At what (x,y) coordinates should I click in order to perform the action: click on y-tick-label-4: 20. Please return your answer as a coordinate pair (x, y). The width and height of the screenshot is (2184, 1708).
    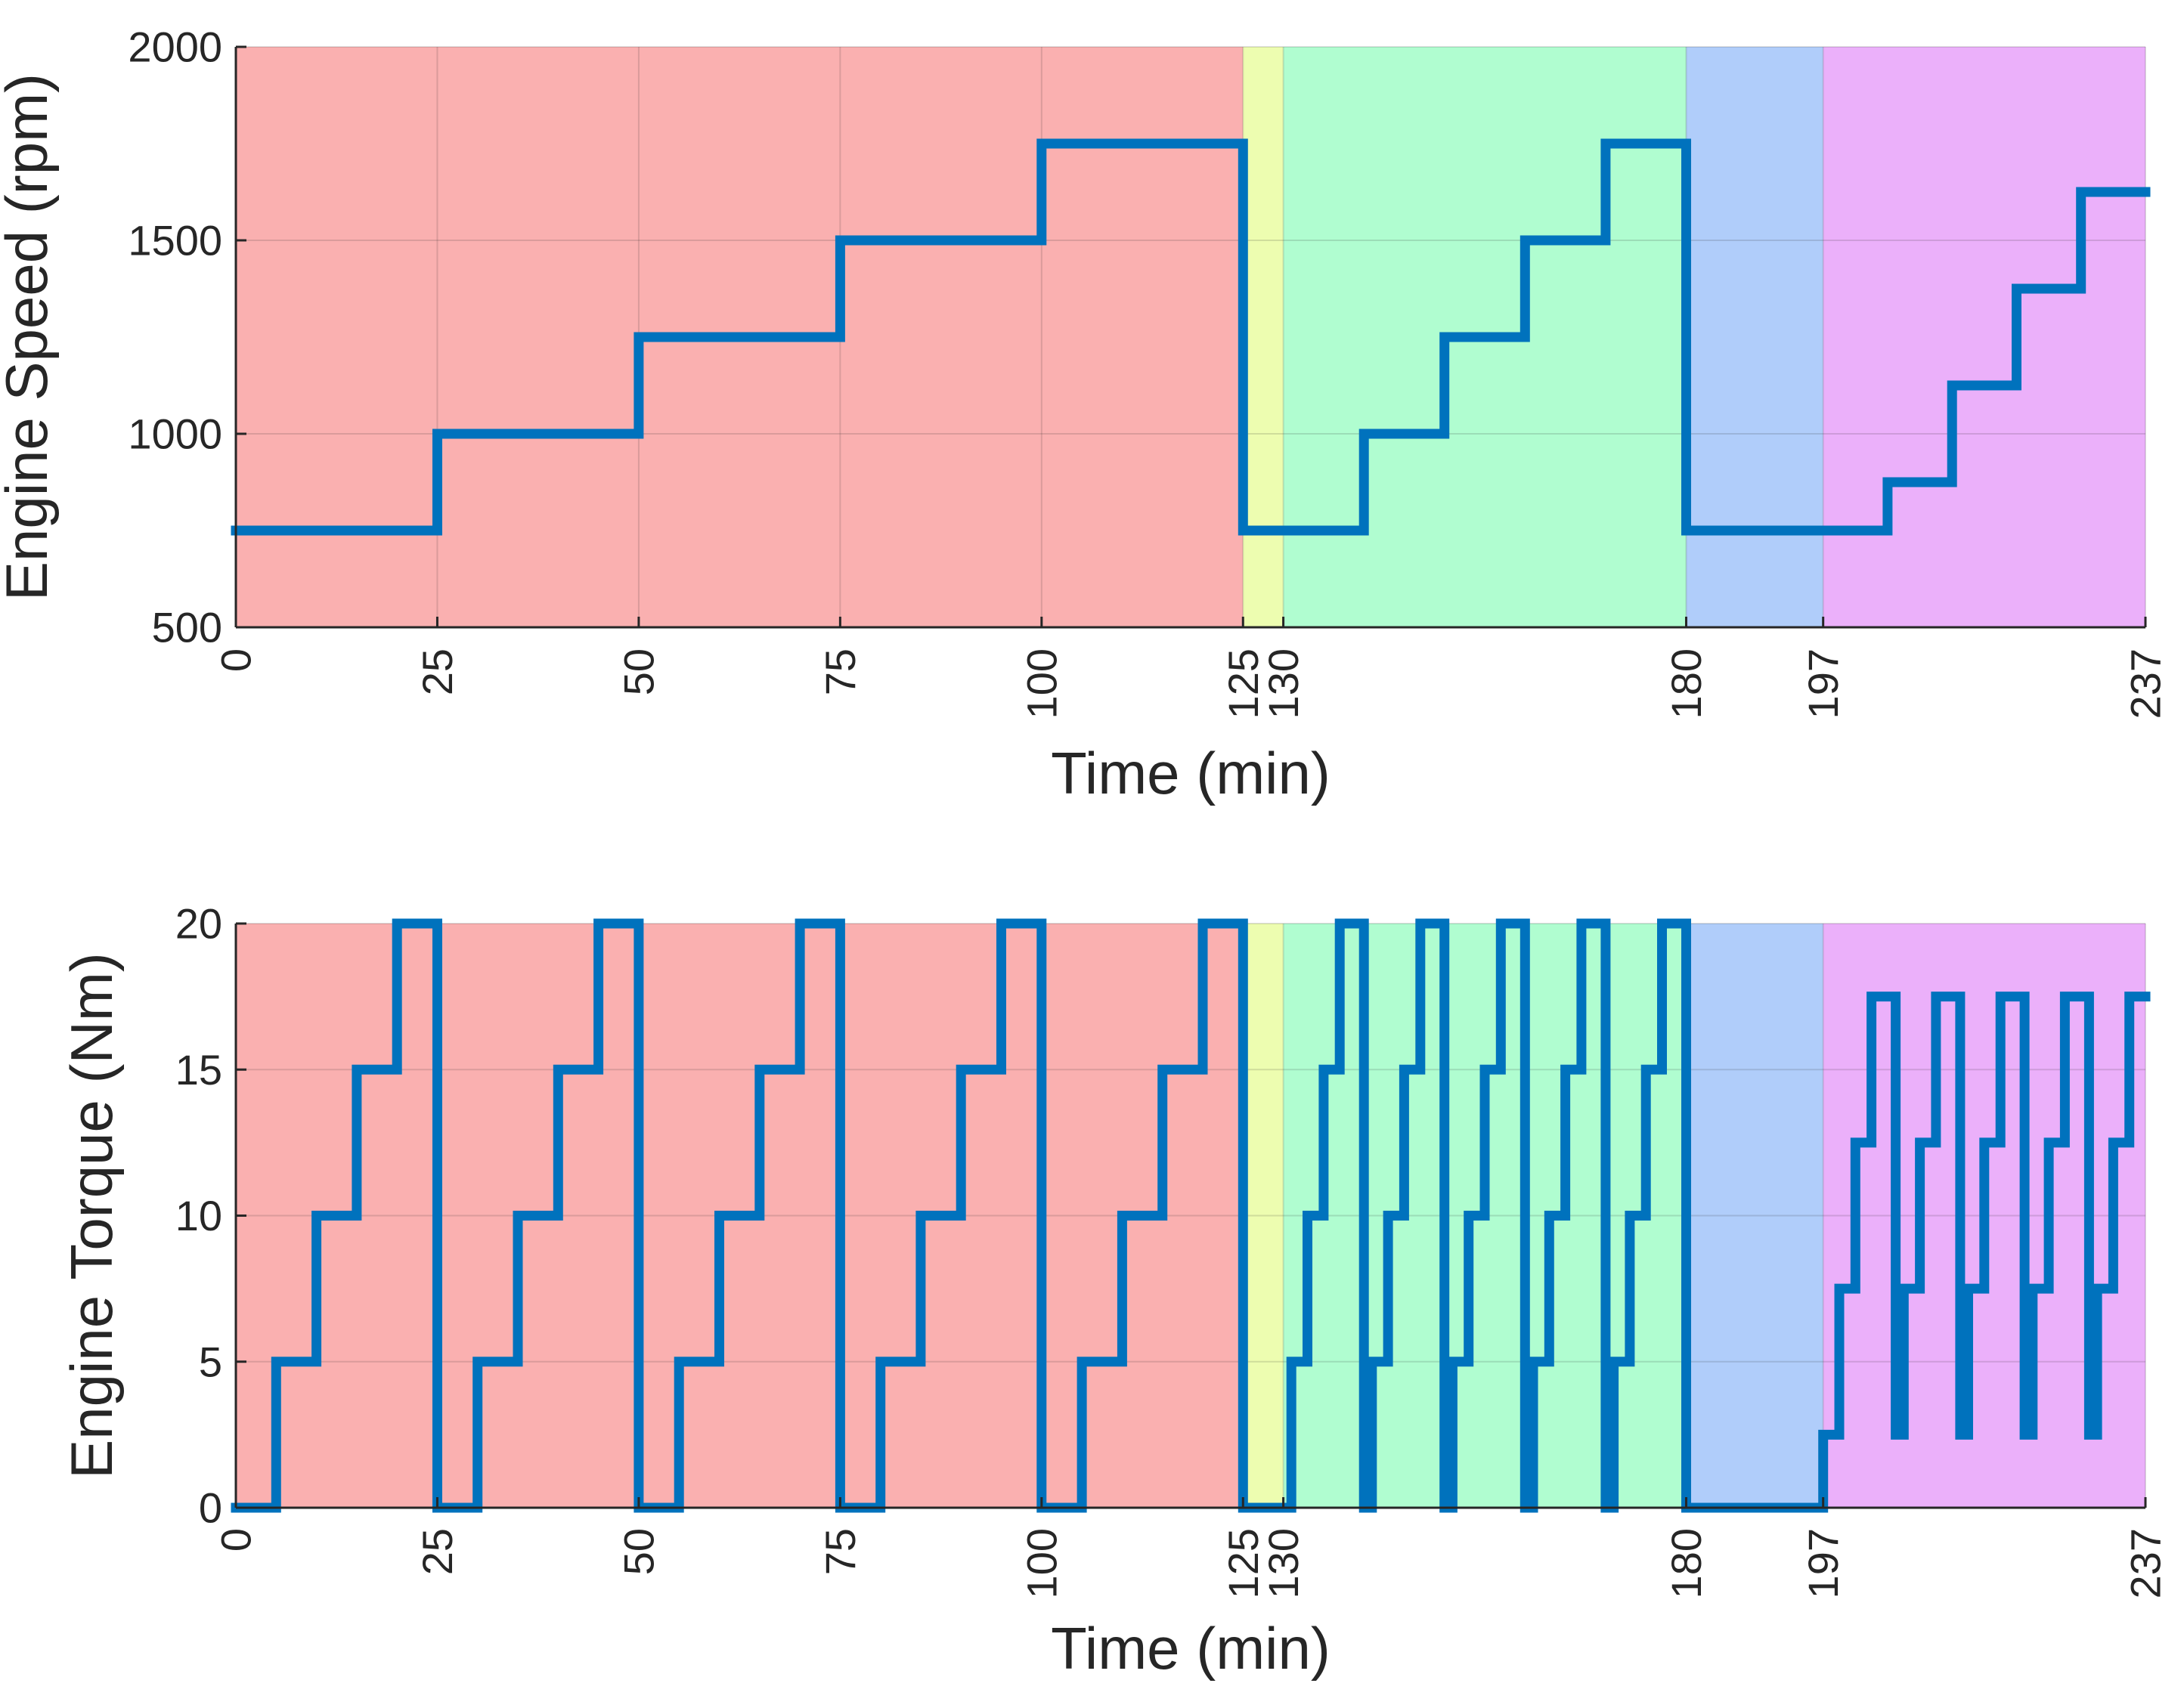
    Looking at the image, I should click on (198, 924).